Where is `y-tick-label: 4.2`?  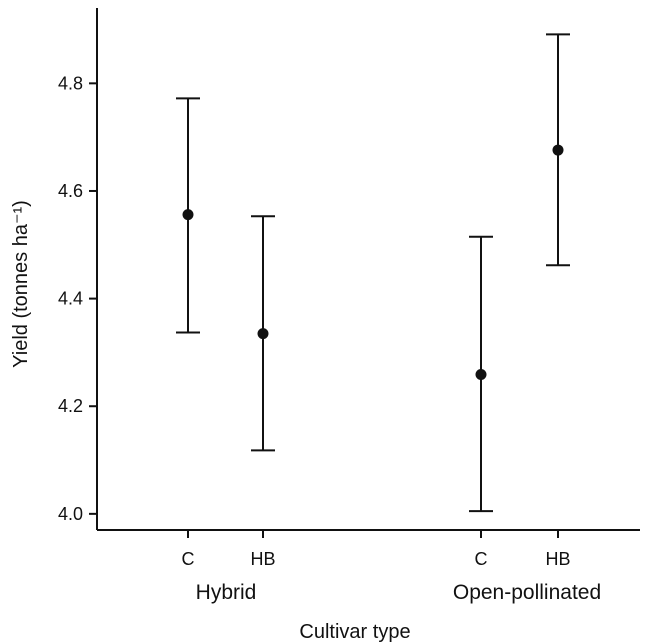 y-tick-label: 4.2 is located at coordinates (70, 406).